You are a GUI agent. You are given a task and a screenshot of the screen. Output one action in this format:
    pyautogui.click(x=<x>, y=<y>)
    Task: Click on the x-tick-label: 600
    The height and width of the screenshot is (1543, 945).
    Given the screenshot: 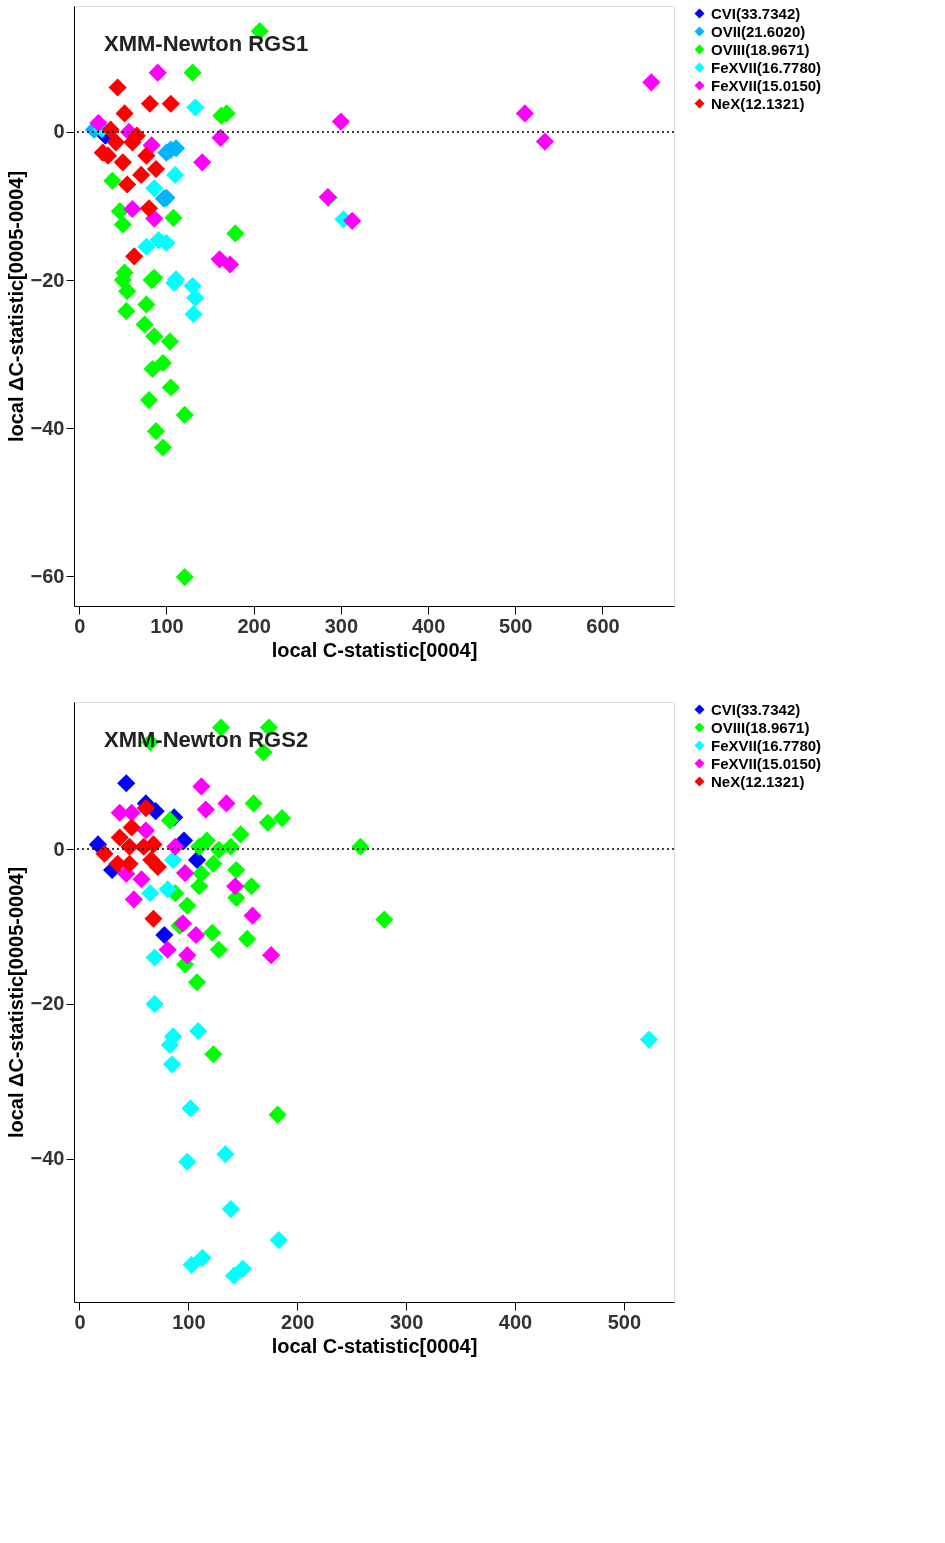 What is the action you would take?
    pyautogui.click(x=603, y=625)
    